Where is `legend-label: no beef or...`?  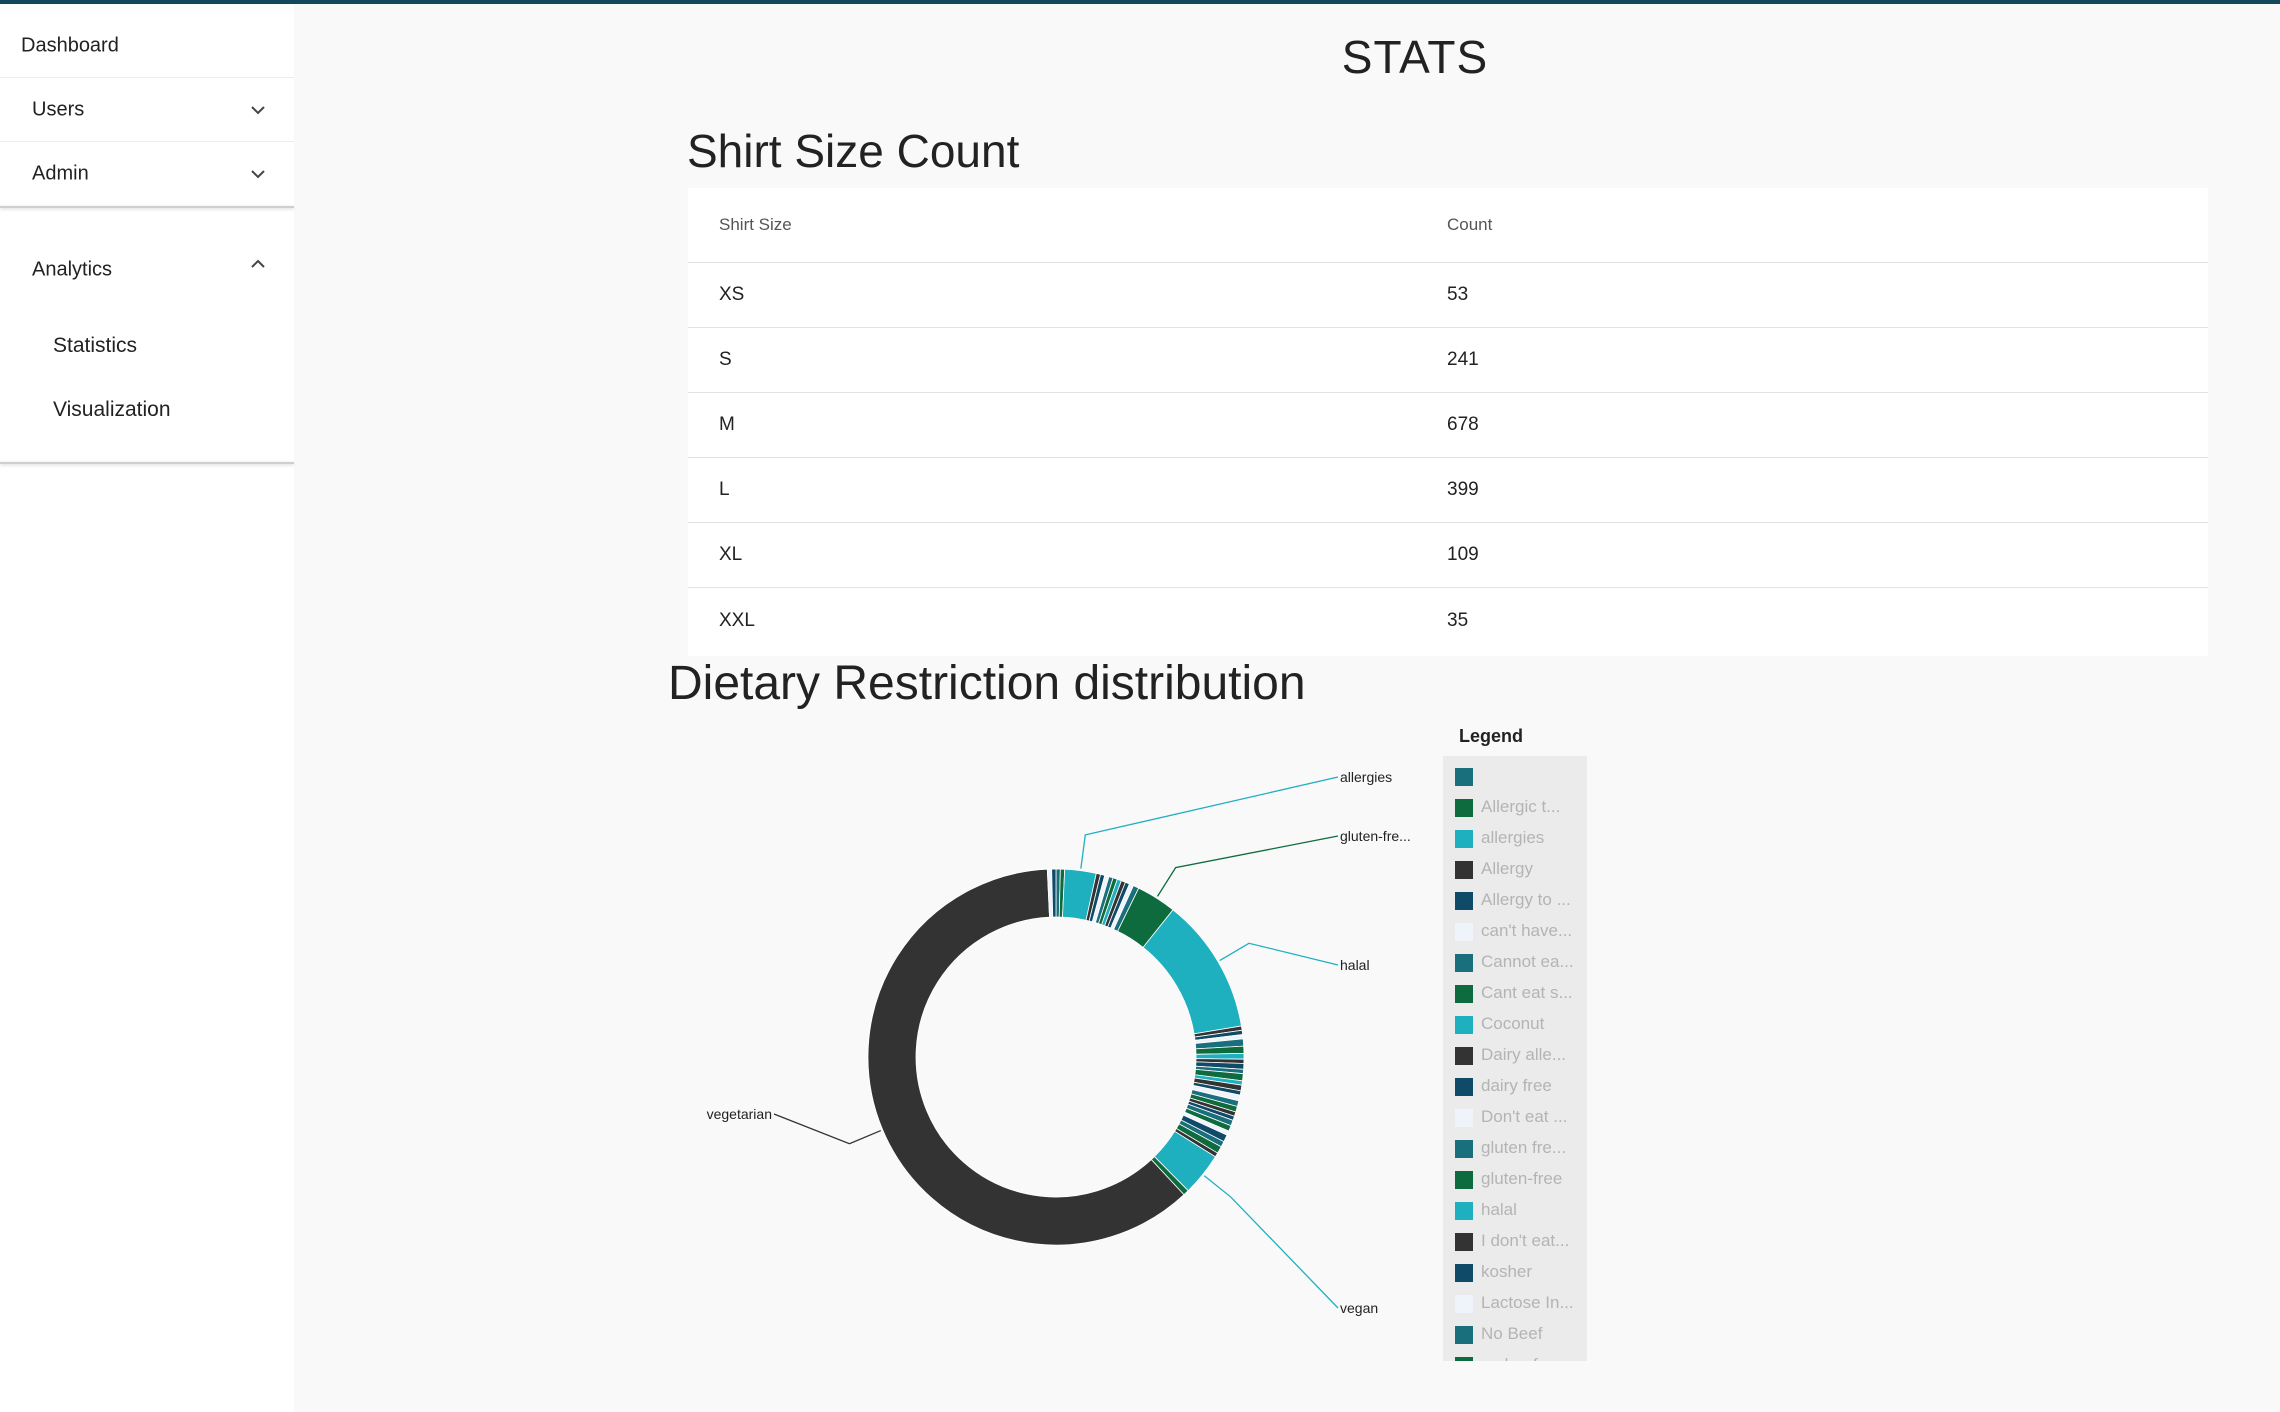 legend-label: no beef or... is located at coordinates (1526, 1358).